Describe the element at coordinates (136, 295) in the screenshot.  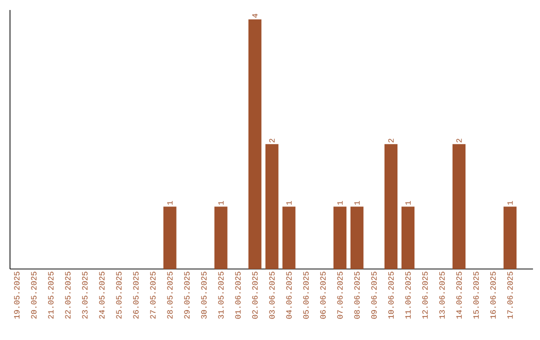
I see `x-tick-label: 26.05.2025` at that location.